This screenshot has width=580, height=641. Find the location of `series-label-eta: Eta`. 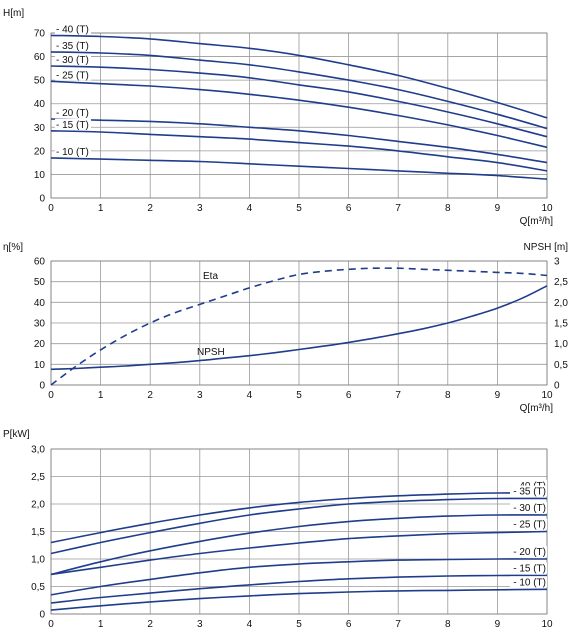

series-label-eta: Eta is located at coordinates (210, 276).